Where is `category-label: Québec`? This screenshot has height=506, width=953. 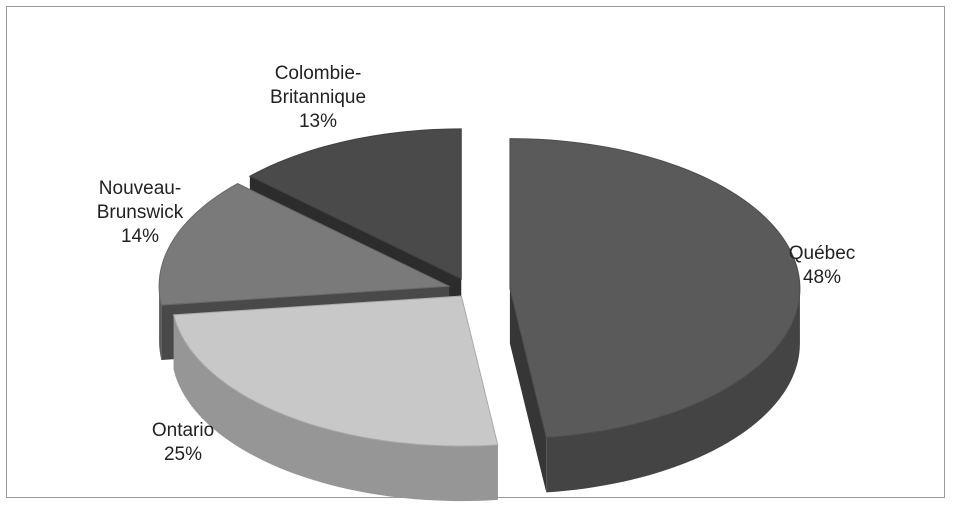
category-label: Québec is located at coordinates (822, 253).